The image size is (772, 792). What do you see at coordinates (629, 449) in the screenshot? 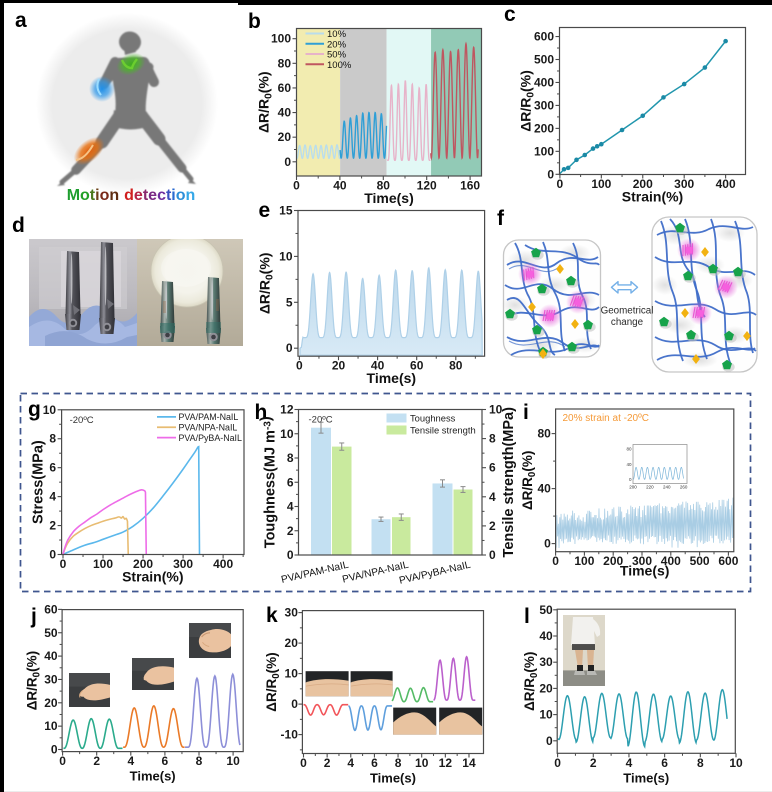
I see `svg-text: 80` at bounding box center [629, 449].